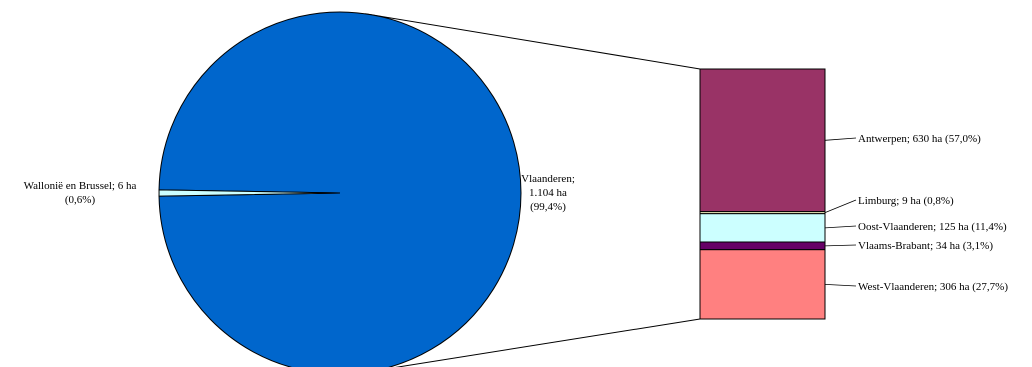 The width and height of the screenshot is (1032, 367). Describe the element at coordinates (932, 227) in the screenshot. I see `bar-label-oost-vlaanderen: Oost-Vlaanderen; 125 ha (11,4%)` at that location.